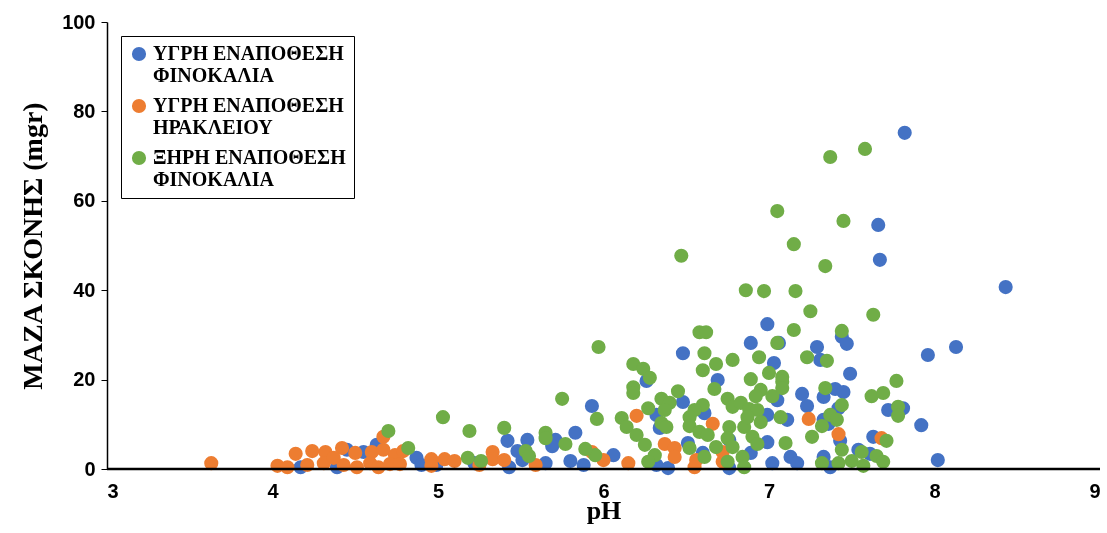 This screenshot has width=1107, height=533. What do you see at coordinates (84, 289) in the screenshot?
I see `y-tick-label: 40` at bounding box center [84, 289].